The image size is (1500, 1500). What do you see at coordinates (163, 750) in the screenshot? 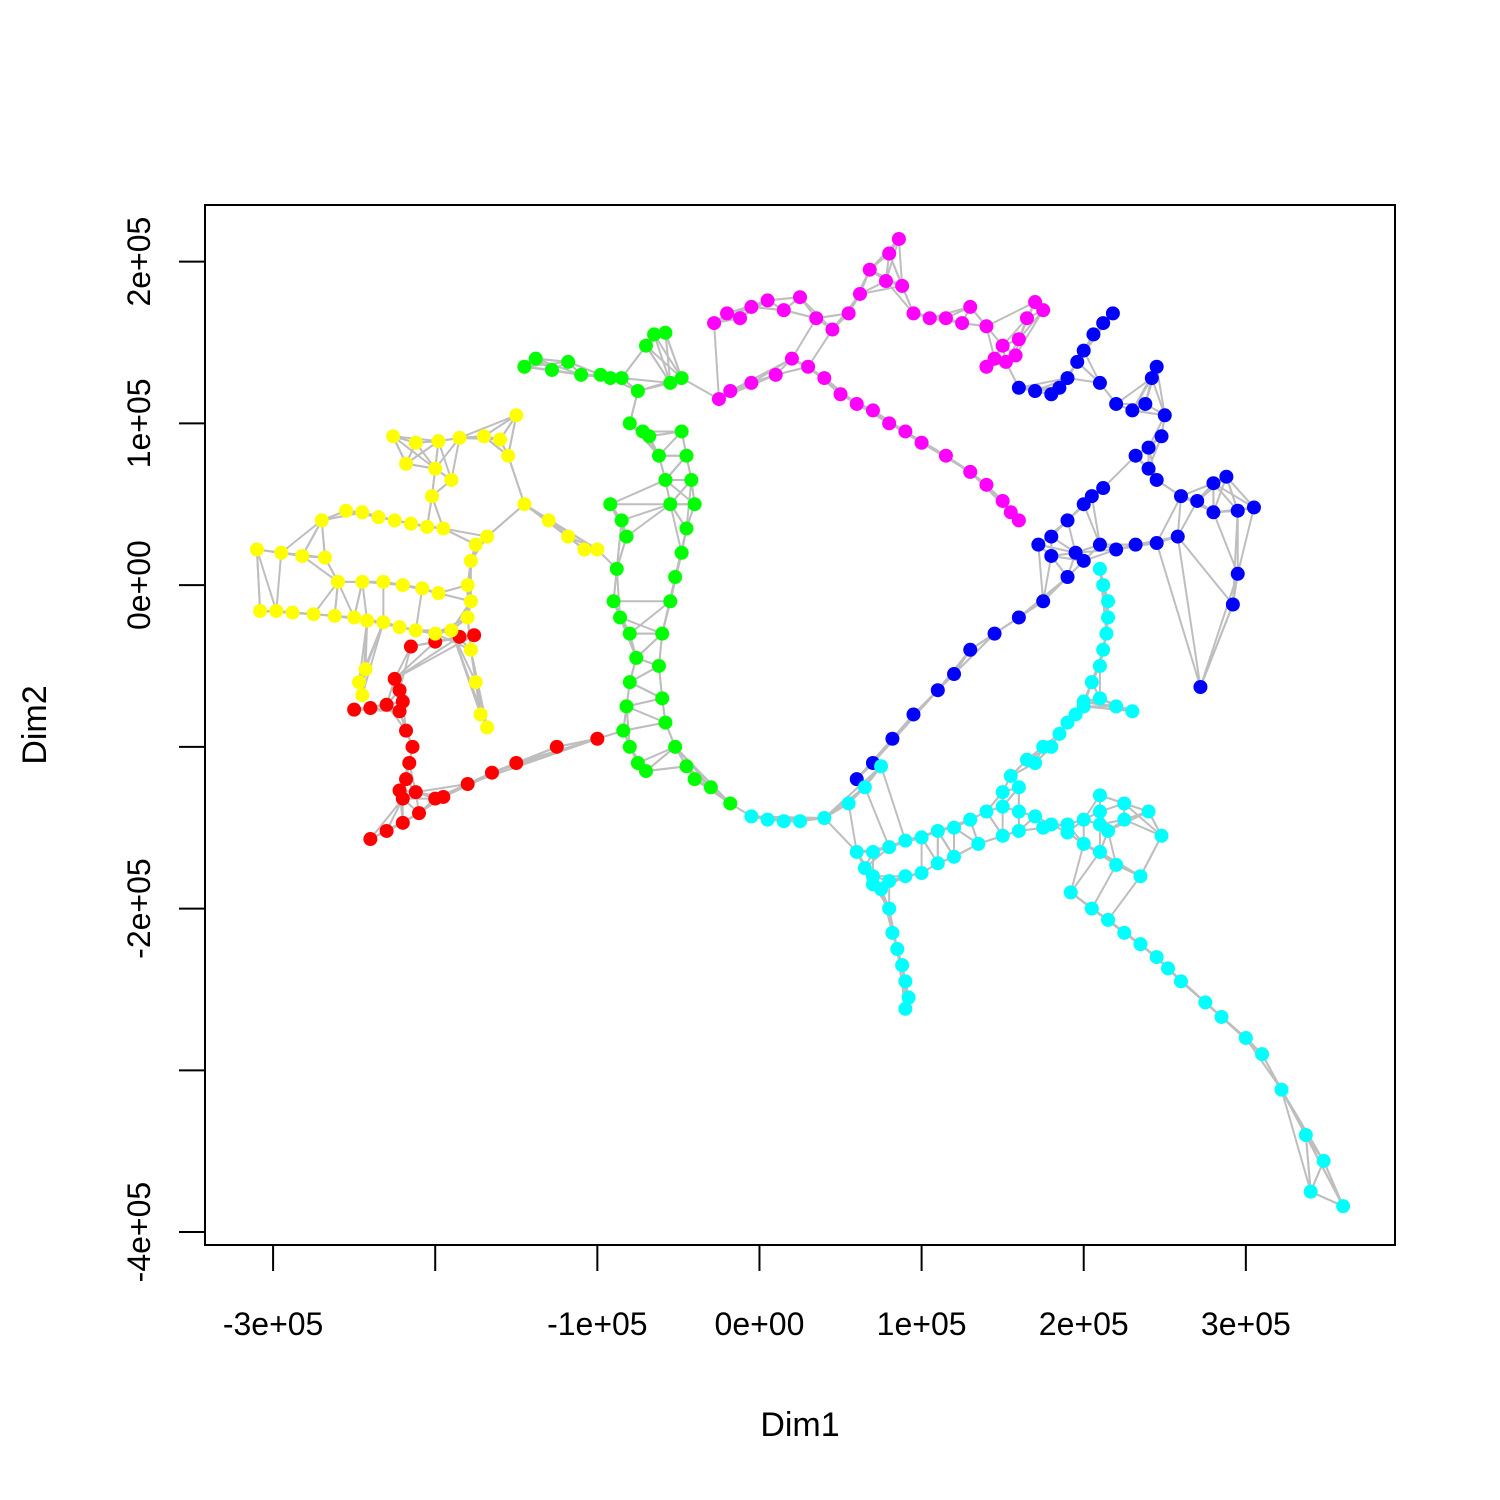
I see `y-axis: -4e+05 -2e+05 0e+00 1e+05 2e+05` at bounding box center [163, 750].